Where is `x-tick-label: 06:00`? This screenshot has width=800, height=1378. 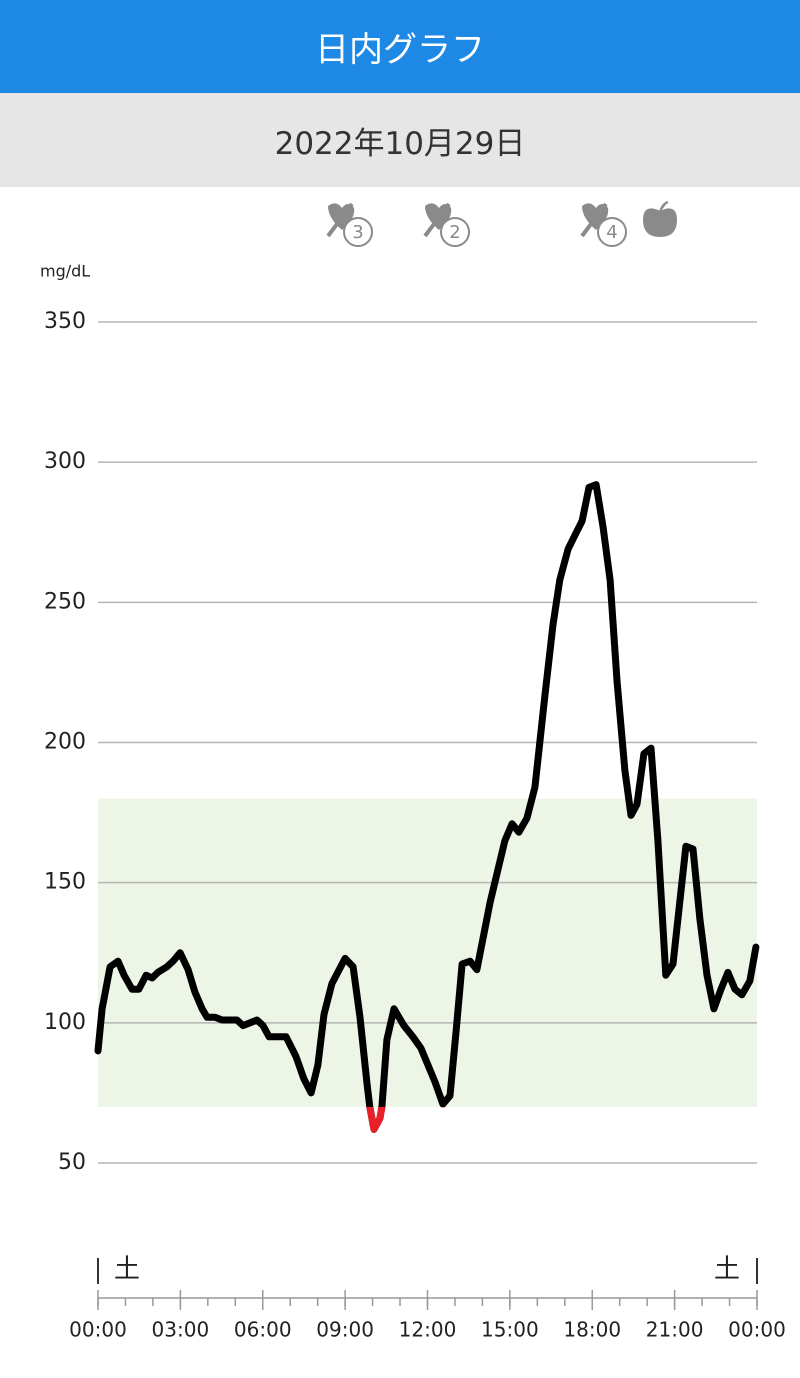
x-tick-label: 06:00 is located at coordinates (263, 1330).